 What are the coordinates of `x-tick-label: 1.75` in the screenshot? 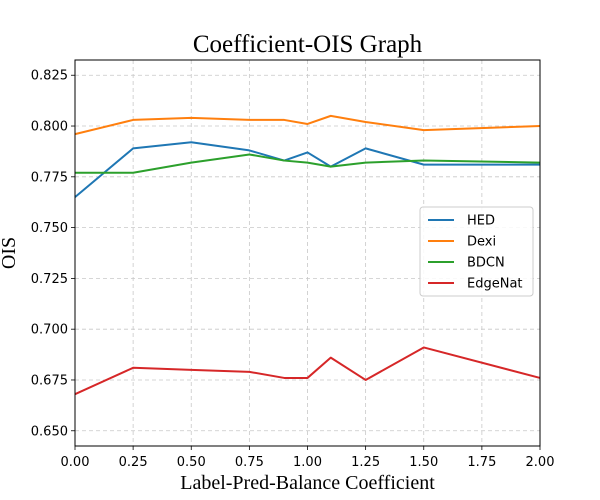 It's located at (481, 462).